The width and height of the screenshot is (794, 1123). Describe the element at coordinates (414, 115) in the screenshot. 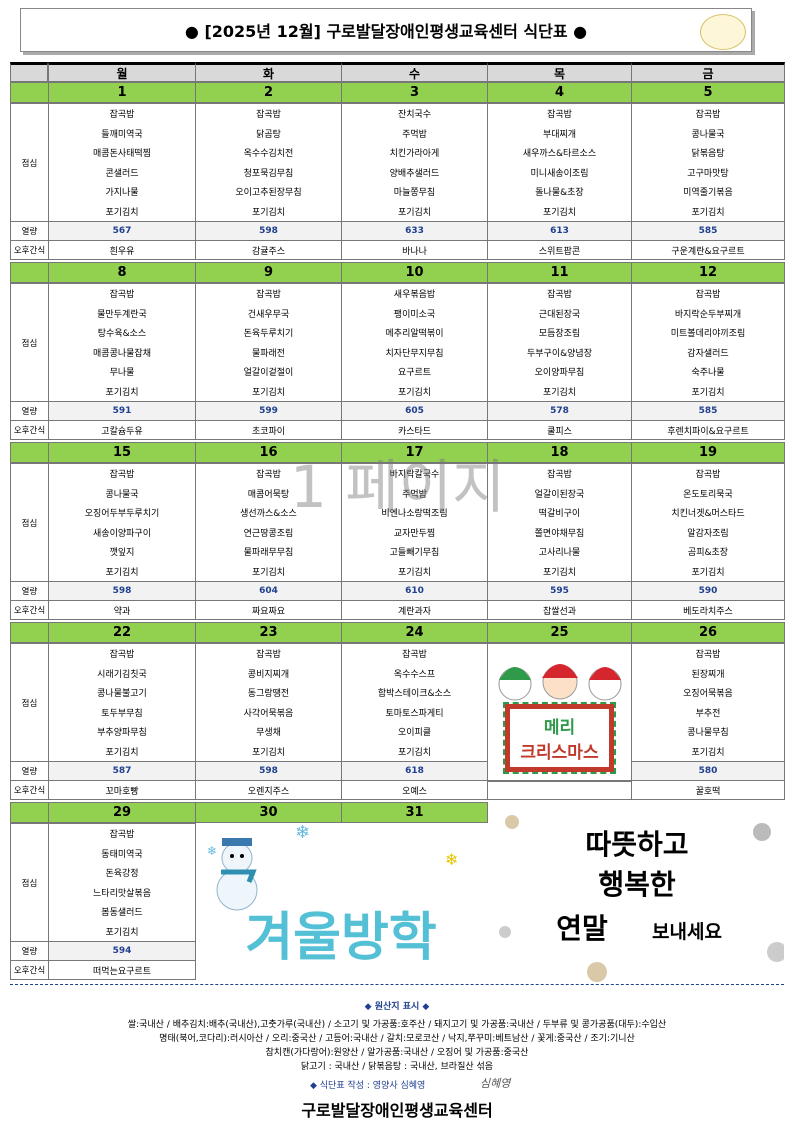

I see `menu-item: 잔치국수` at that location.